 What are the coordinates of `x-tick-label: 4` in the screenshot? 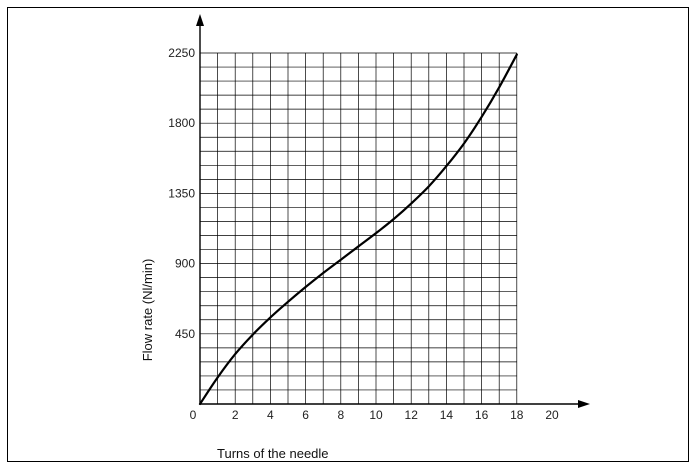 It's located at (270, 415).